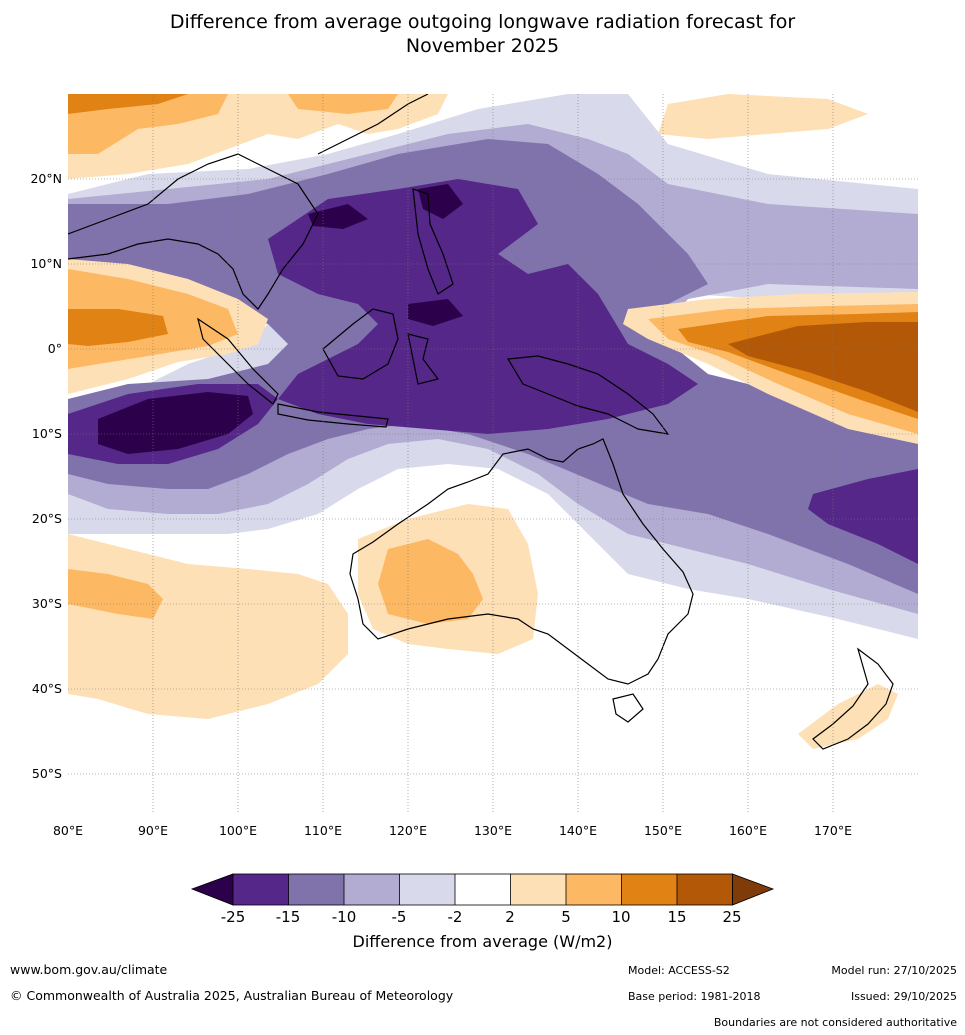  Describe the element at coordinates (566, 917) in the screenshot. I see `colorbar-tick-5: 5` at that location.